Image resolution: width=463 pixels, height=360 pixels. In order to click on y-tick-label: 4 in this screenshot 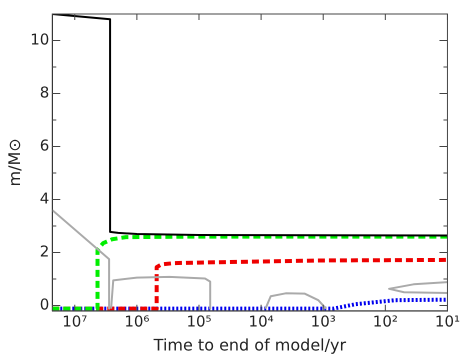, I will do `click(45, 198)`.